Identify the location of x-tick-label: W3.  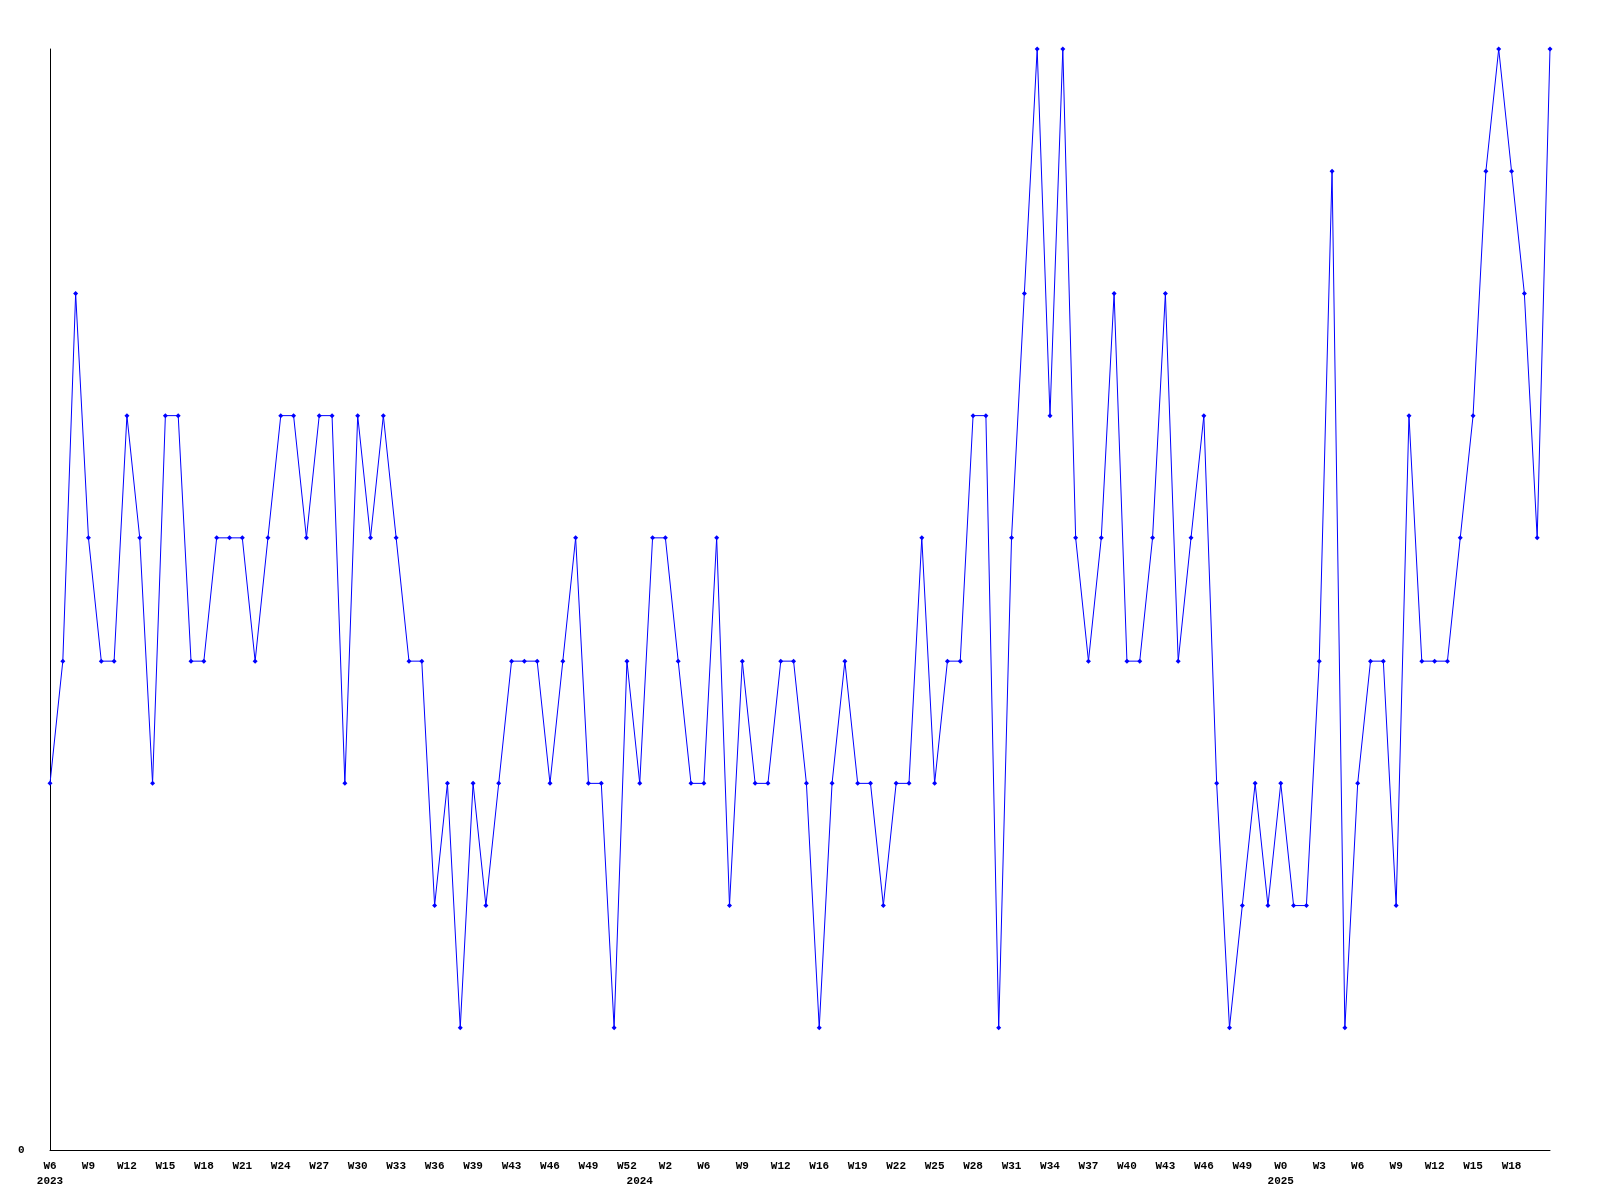
(1319, 1165).